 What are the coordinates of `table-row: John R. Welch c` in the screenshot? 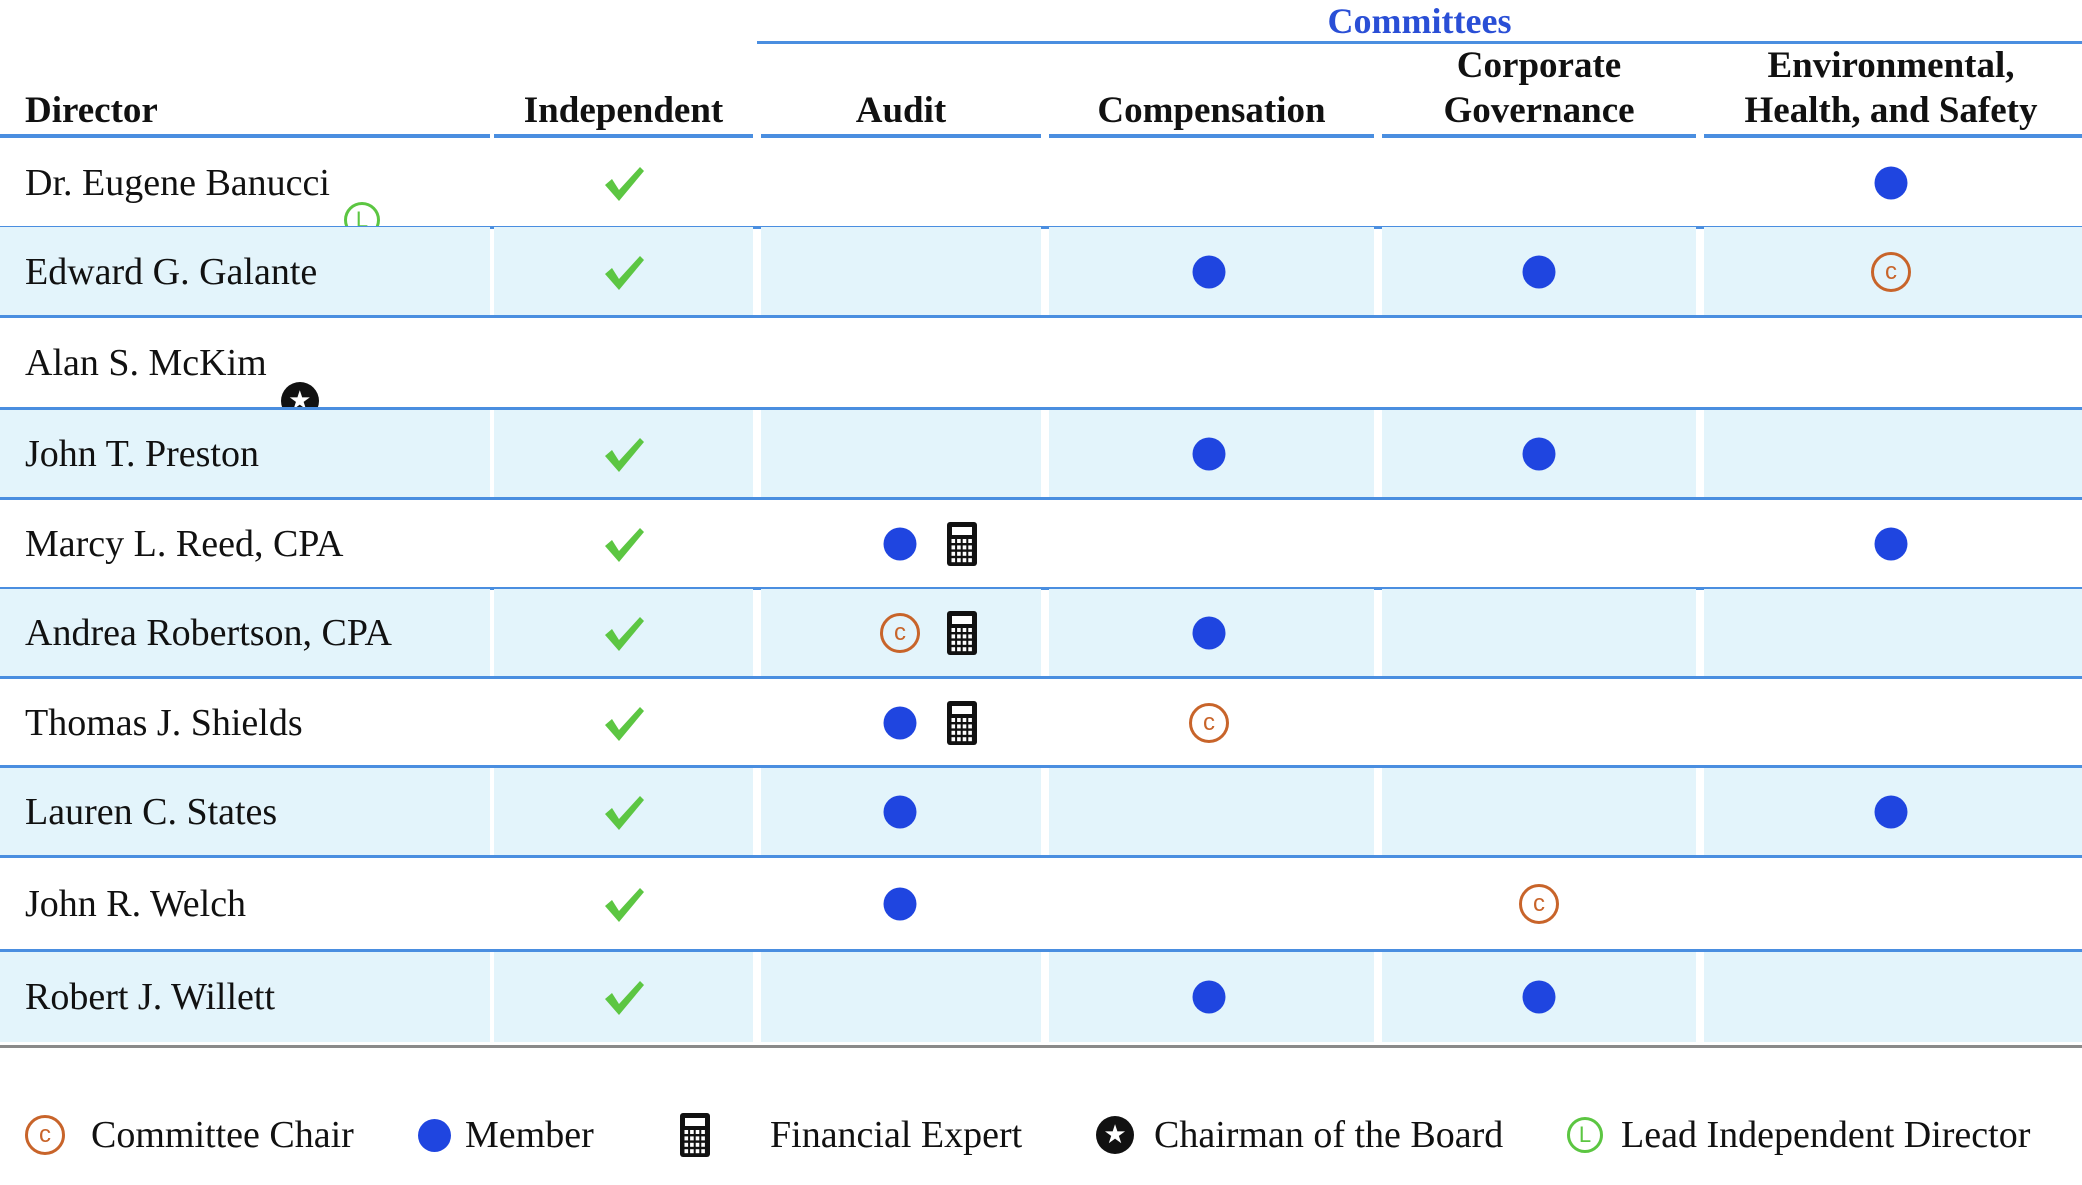 It's located at (1041, 904).